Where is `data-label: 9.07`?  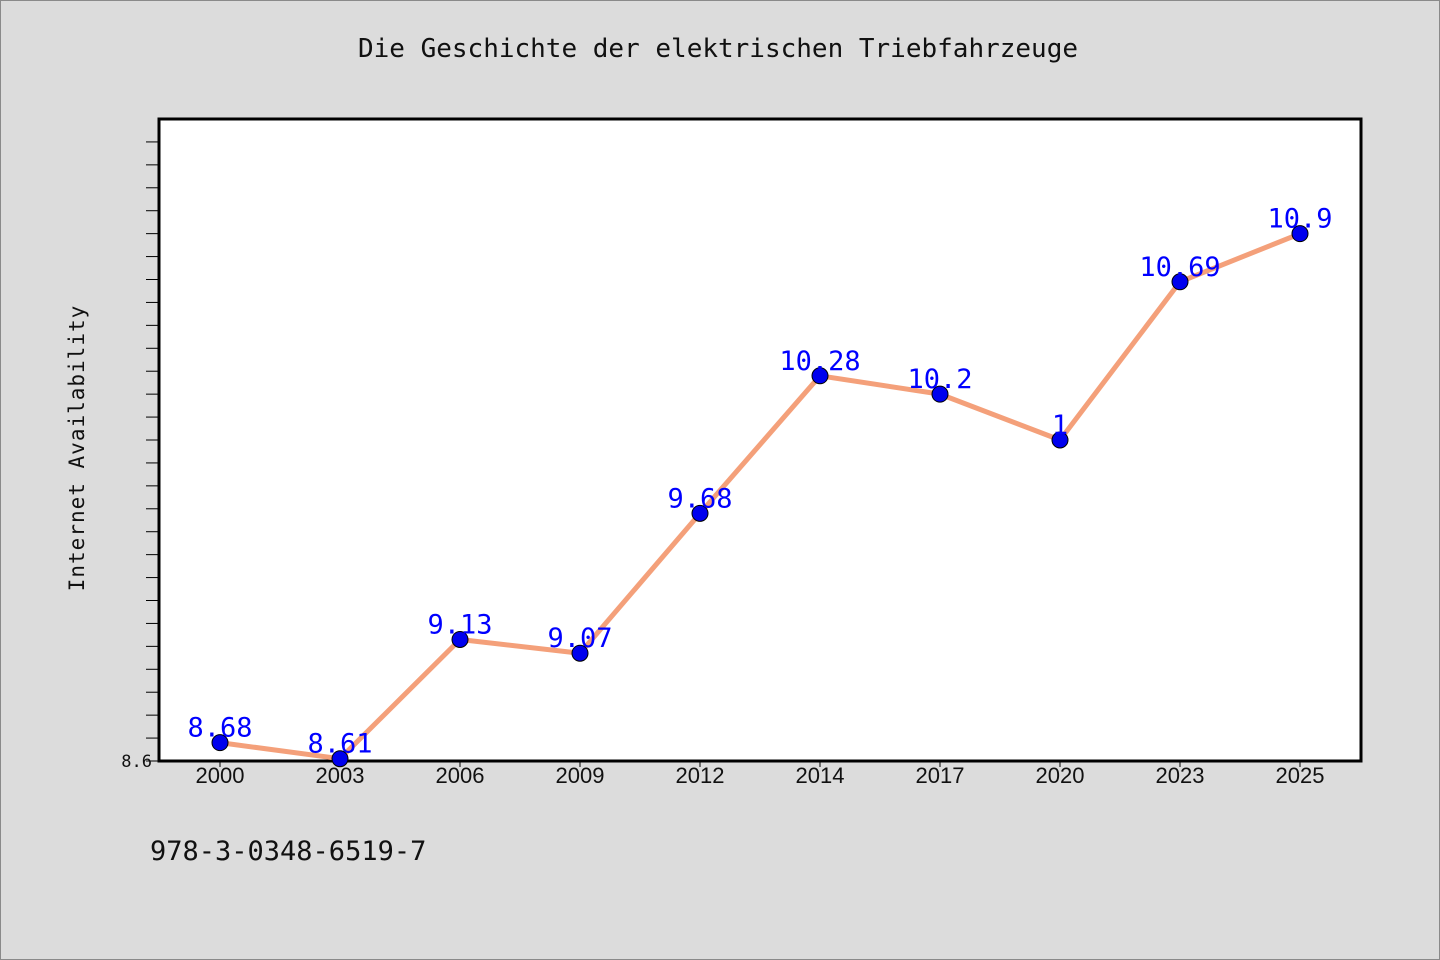 data-label: 9.07 is located at coordinates (579, 638).